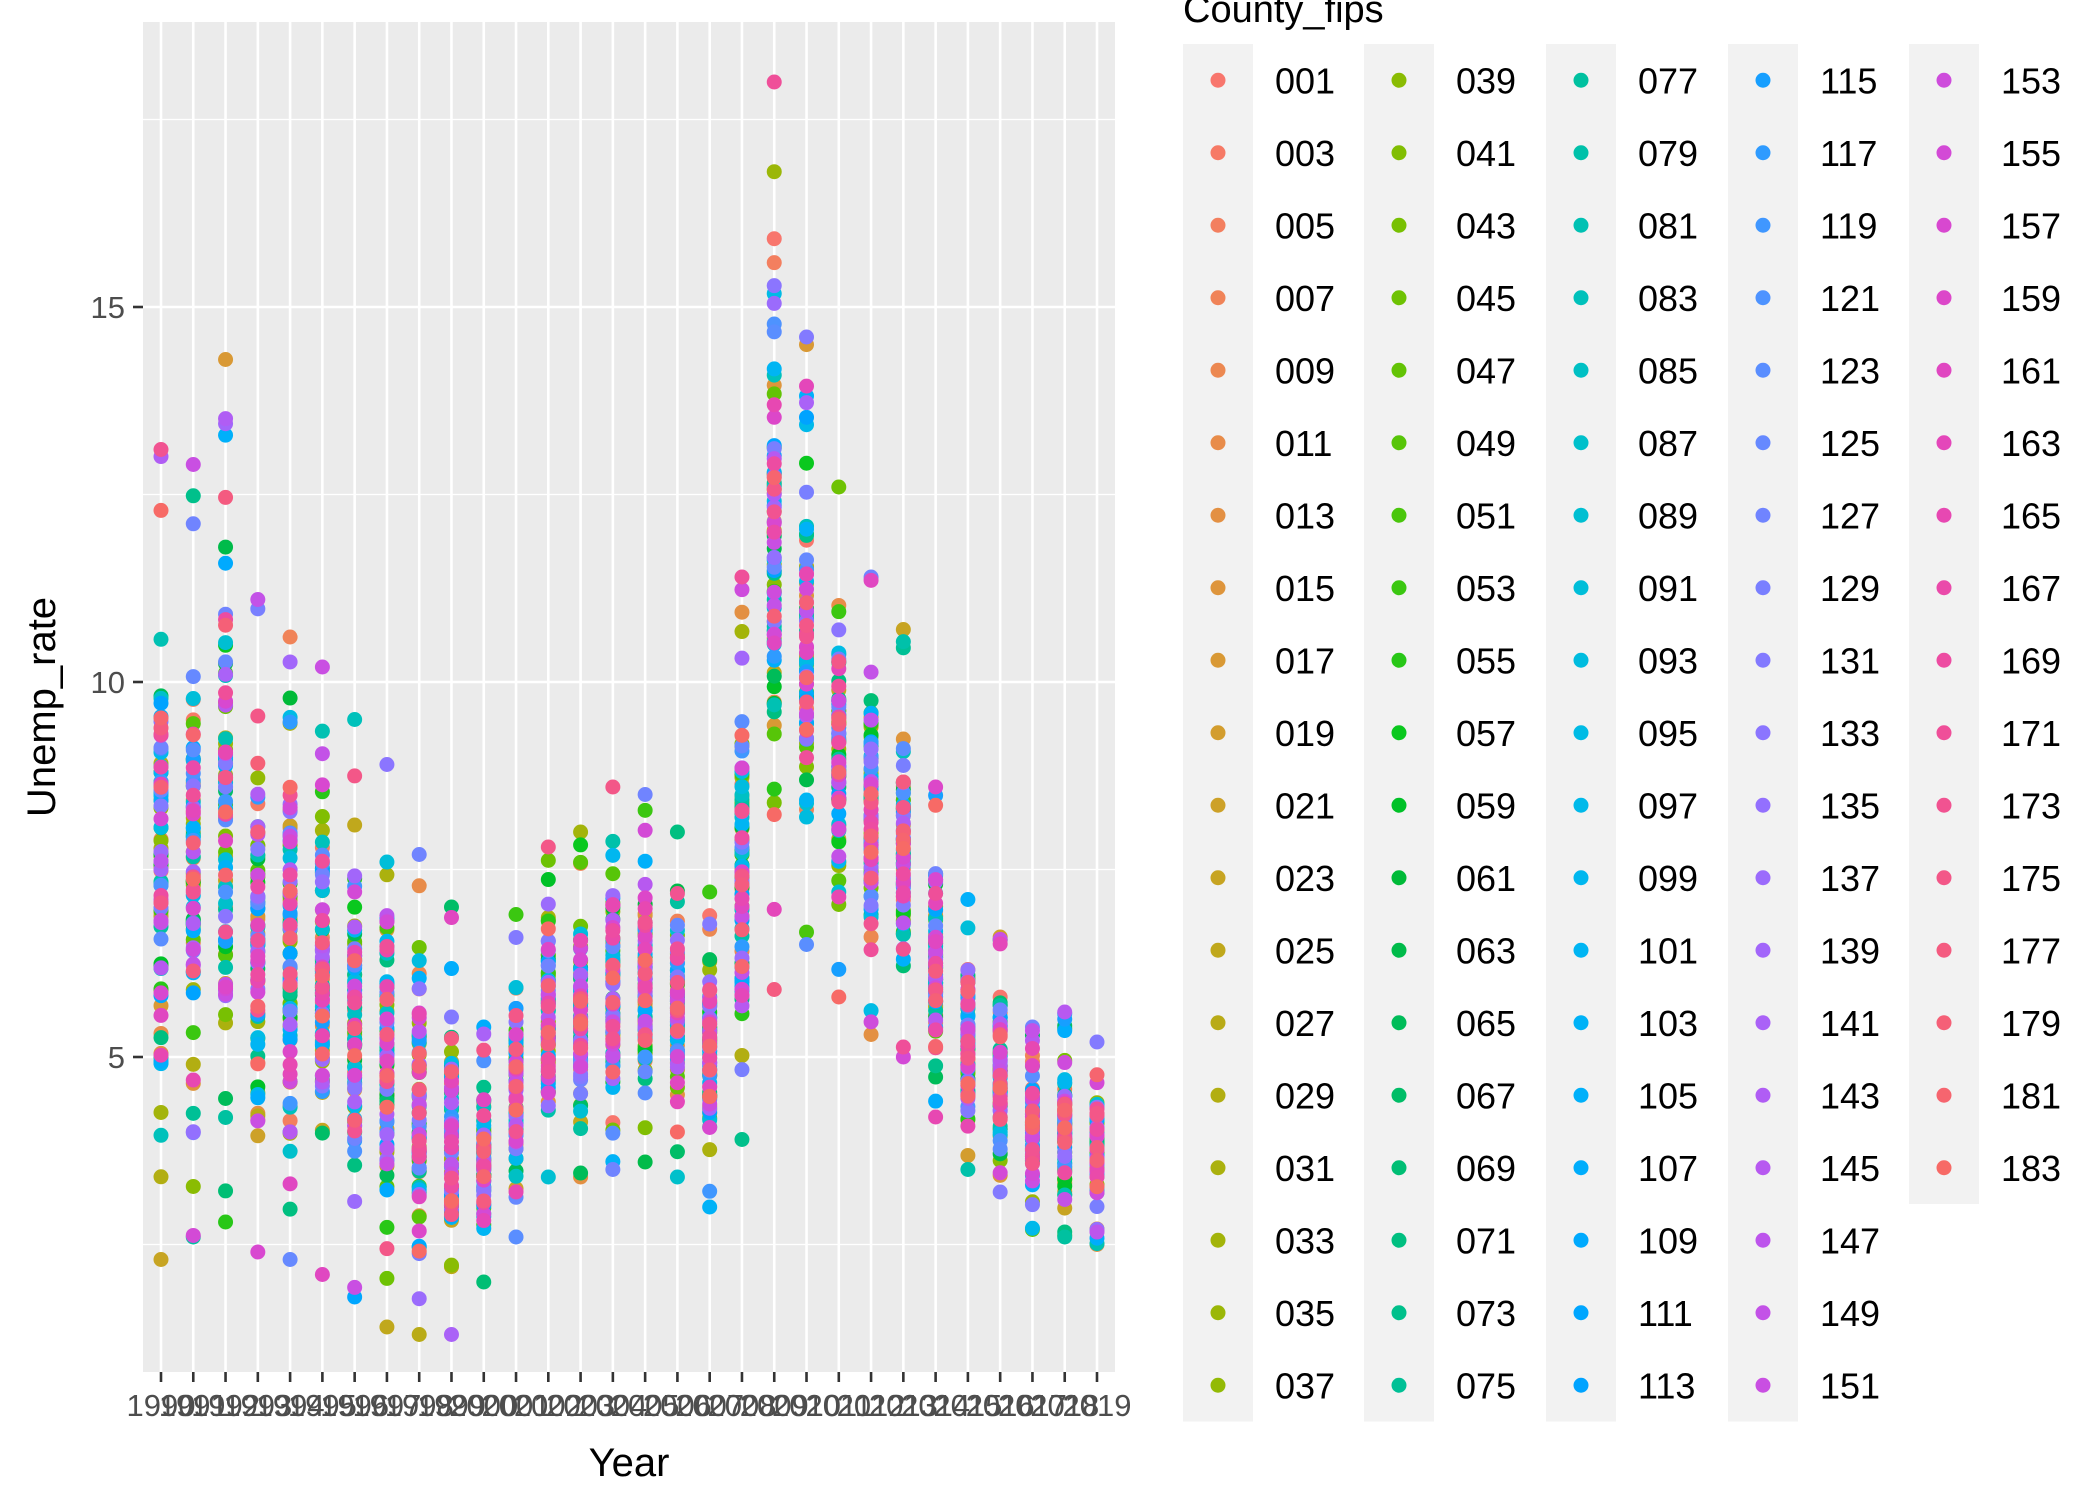 The width and height of the screenshot is (2100, 1500). Describe the element at coordinates (1850, 515) in the screenshot. I see `legend-label: 127` at that location.